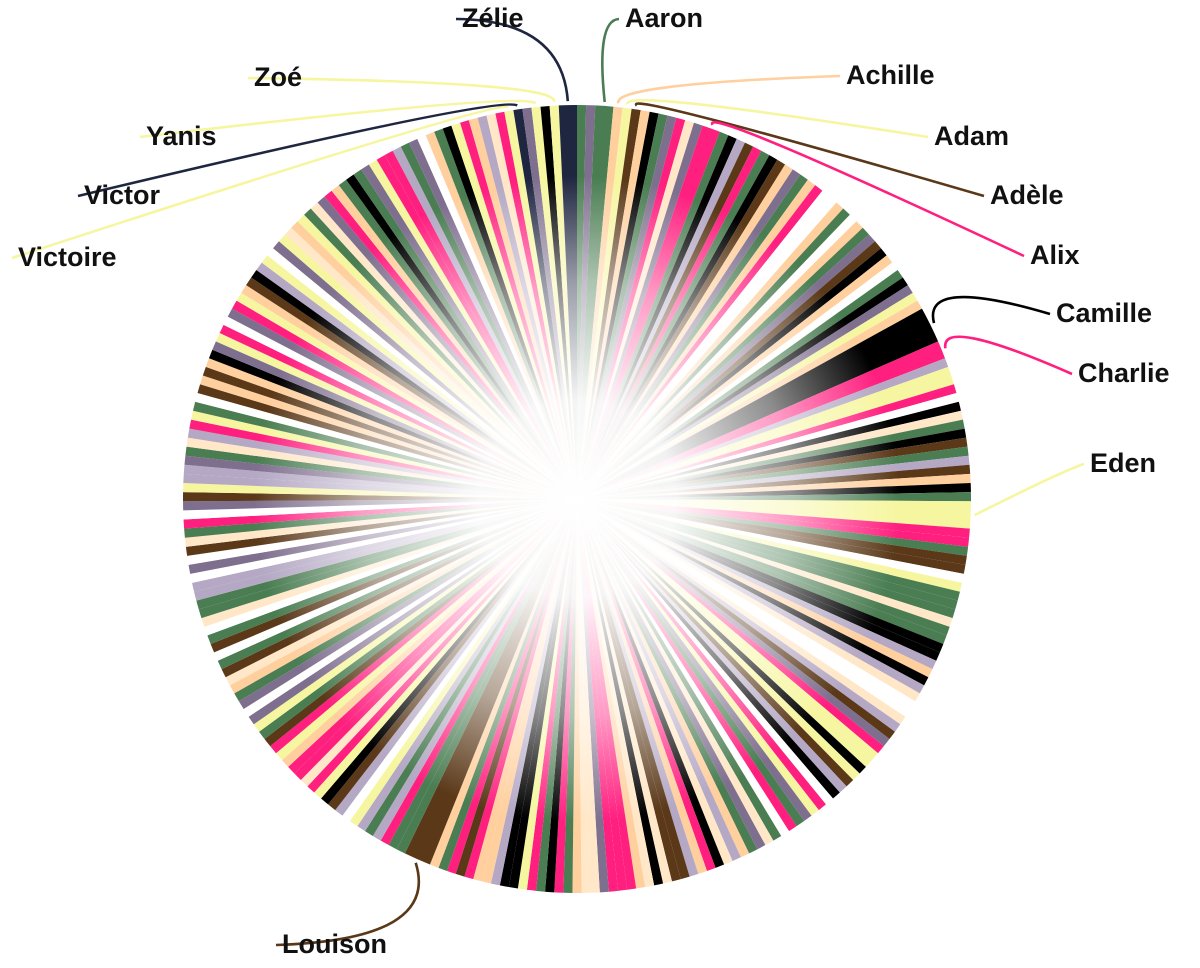 This screenshot has width=1200, height=968. Describe the element at coordinates (1124, 373) in the screenshot. I see `label-charlie: Charlie` at that location.